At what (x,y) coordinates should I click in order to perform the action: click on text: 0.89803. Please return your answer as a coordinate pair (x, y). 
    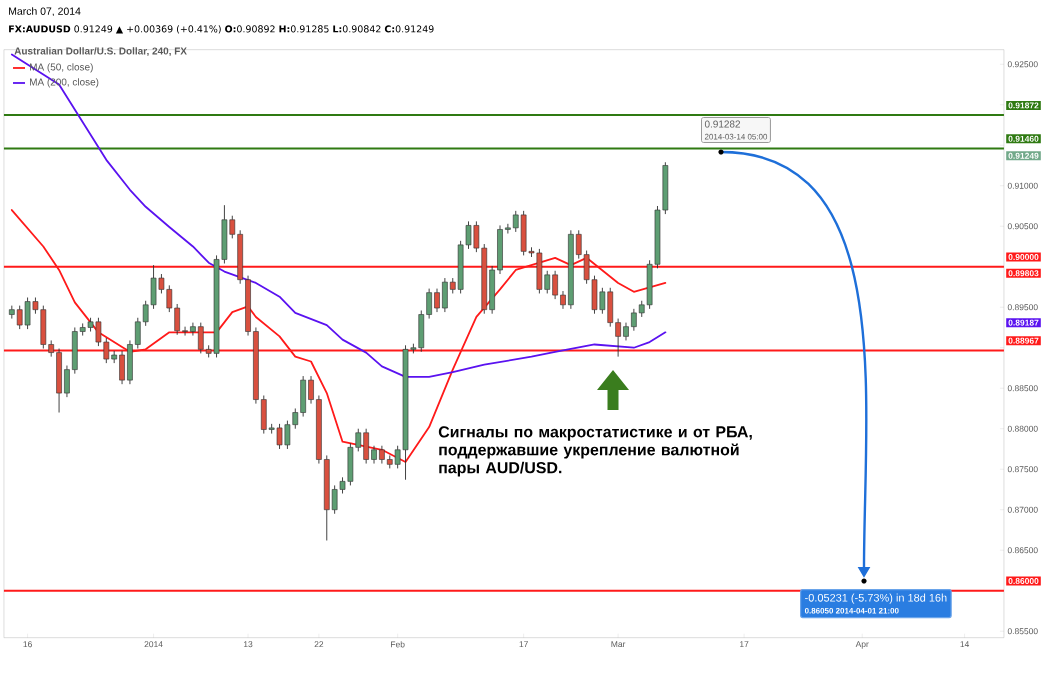
    Looking at the image, I should click on (1023, 273).